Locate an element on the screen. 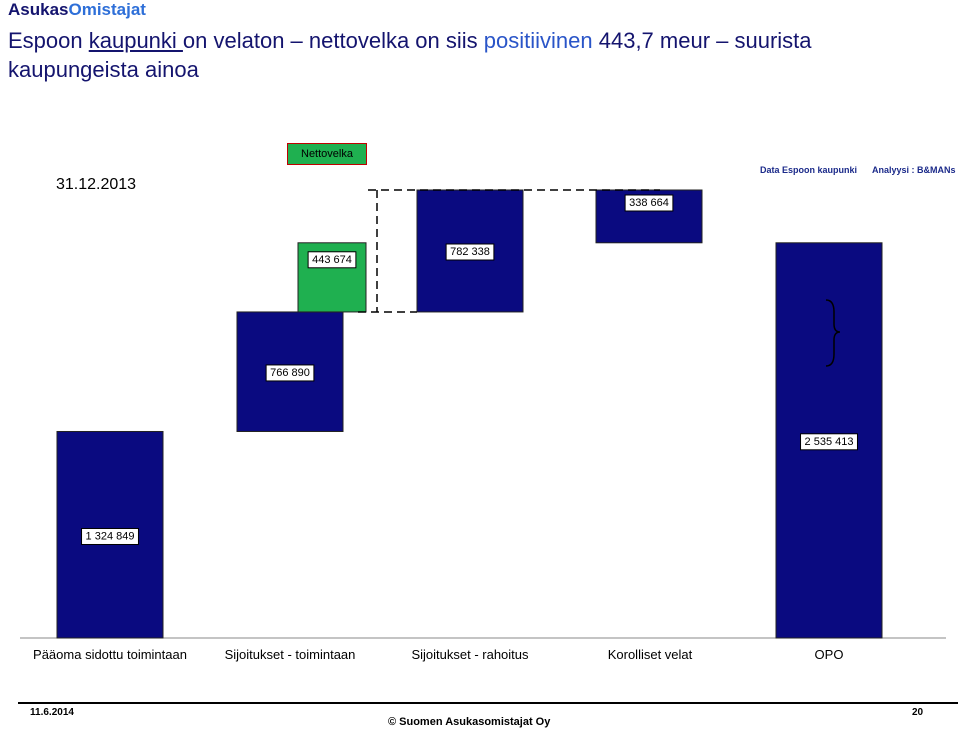 Image resolution: width=960 pixels, height=731 pixels. footer-date: 11.6.2014 is located at coordinates (52, 712).